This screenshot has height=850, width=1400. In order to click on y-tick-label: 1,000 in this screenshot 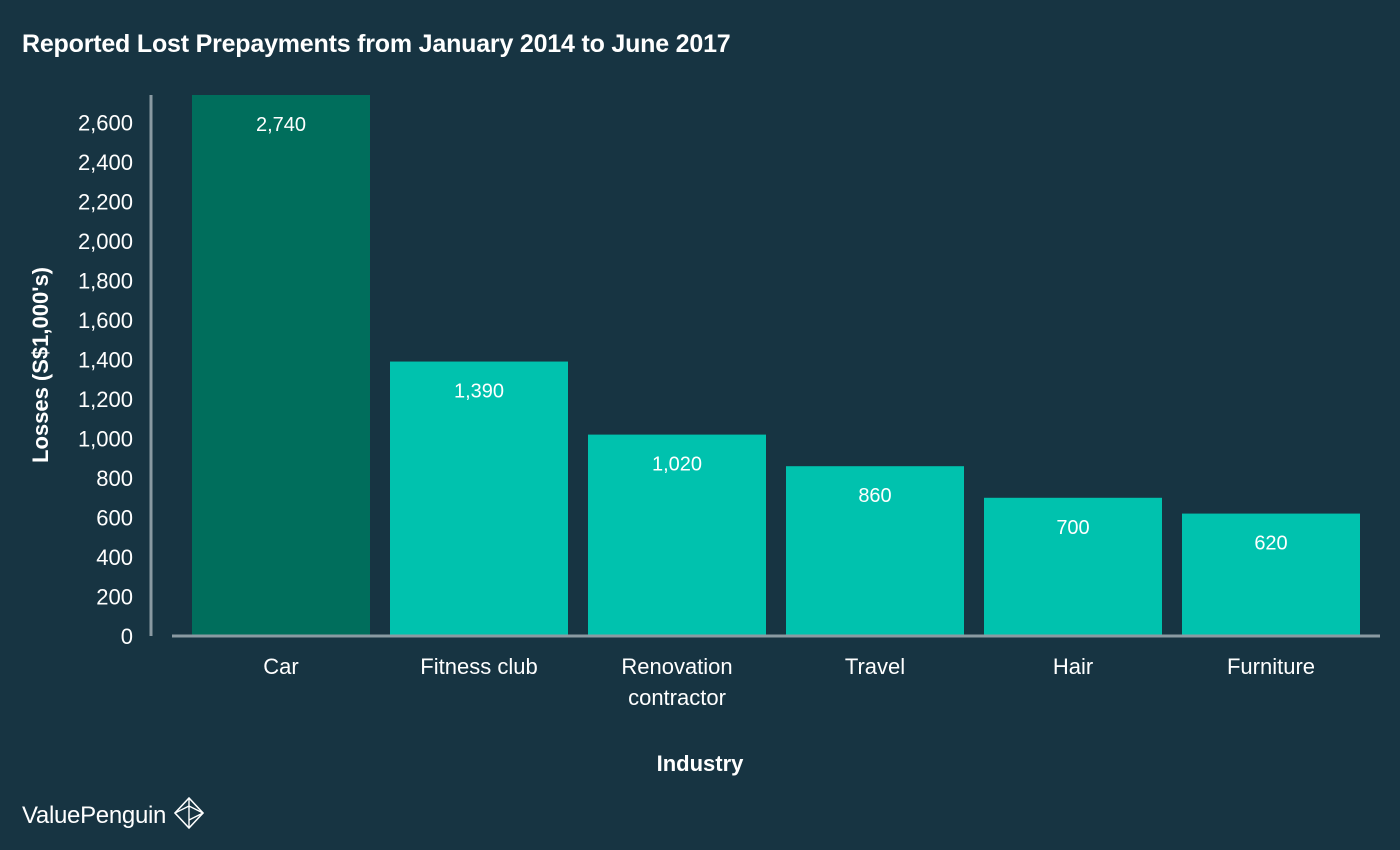, I will do `click(105, 439)`.